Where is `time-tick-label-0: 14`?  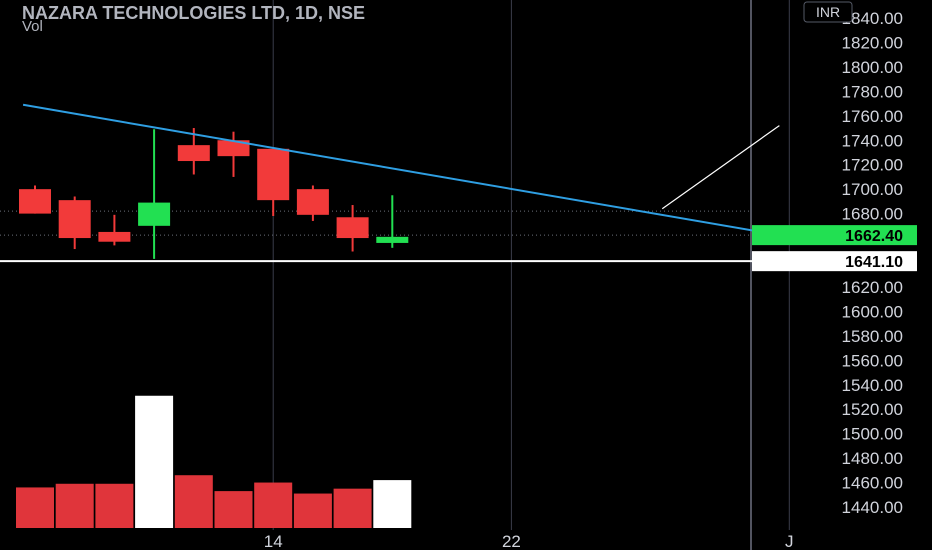 time-tick-label-0: 14 is located at coordinates (273, 541).